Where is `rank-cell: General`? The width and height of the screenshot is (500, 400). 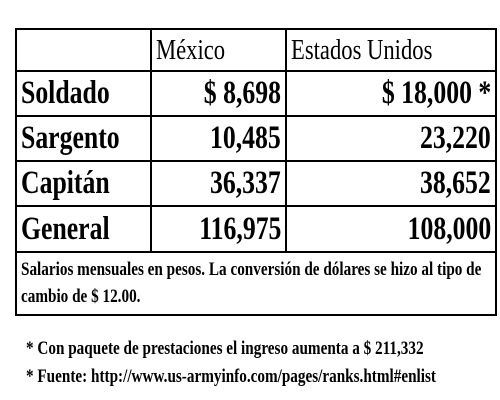
rank-cell: General is located at coordinates (83, 229).